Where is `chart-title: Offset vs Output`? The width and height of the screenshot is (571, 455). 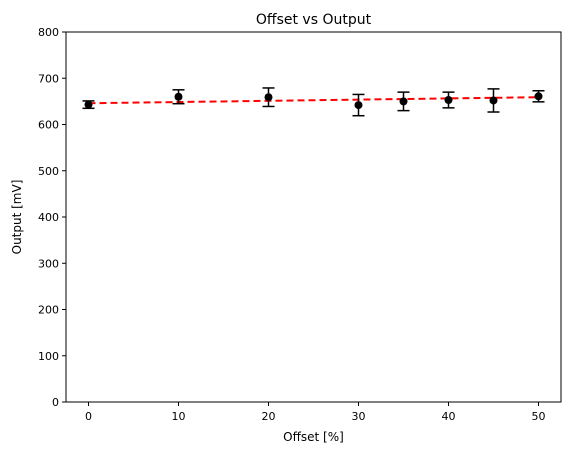
chart-title: Offset vs Output is located at coordinates (314, 20).